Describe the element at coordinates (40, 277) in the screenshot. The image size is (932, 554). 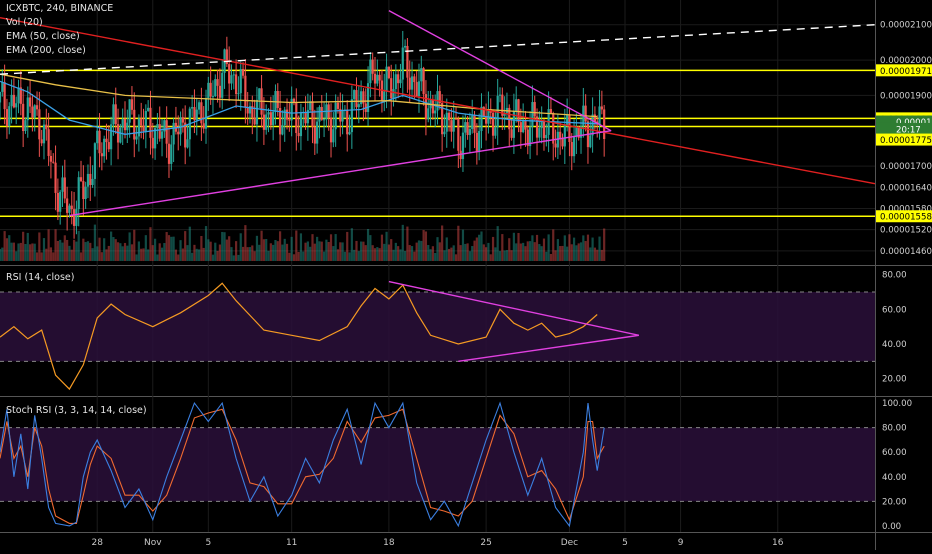
I see `rsi-label: RSI (14, close)` at that location.